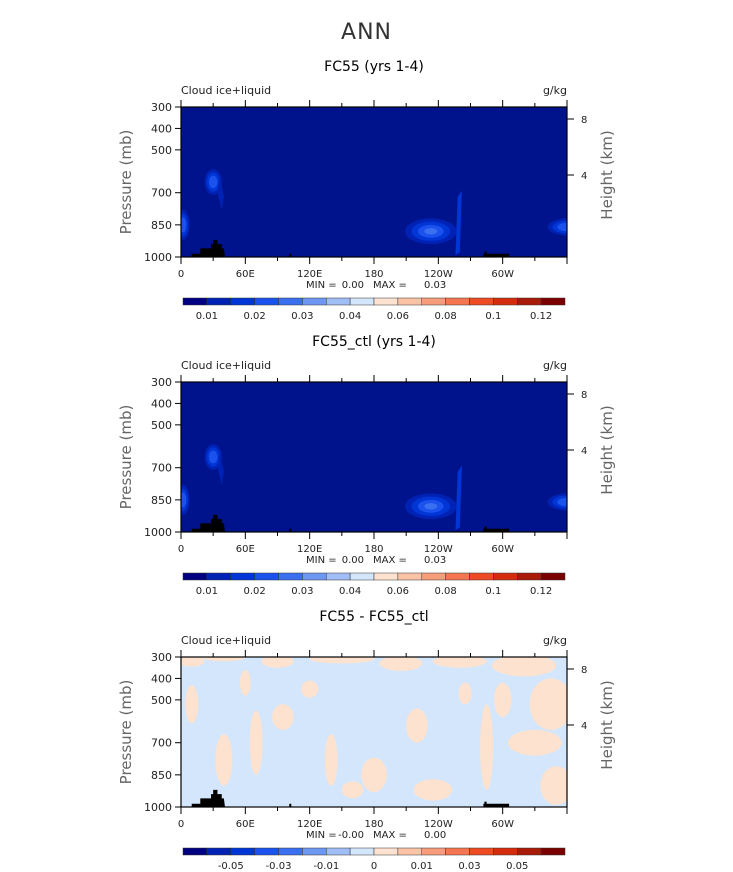  What do you see at coordinates (541, 591) in the screenshot?
I see `colorbar-label: 0.12` at bounding box center [541, 591].